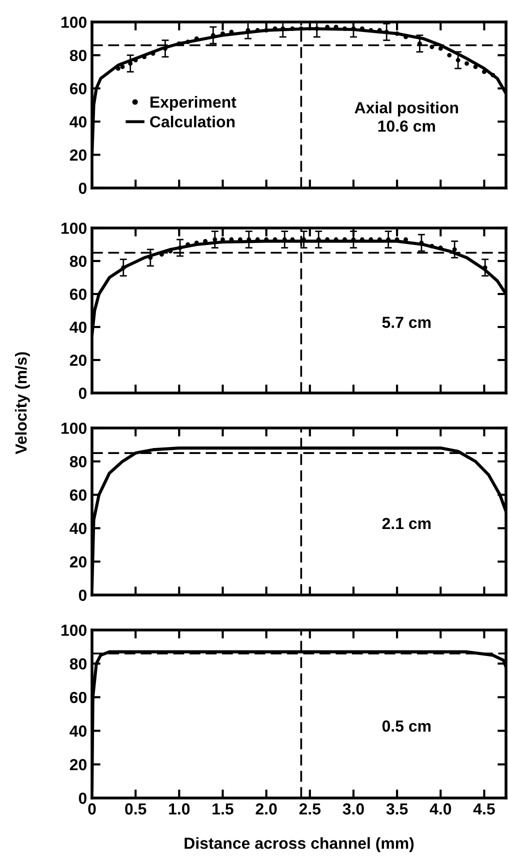  I want to click on annotation: 0.5 cm, so click(406, 726).